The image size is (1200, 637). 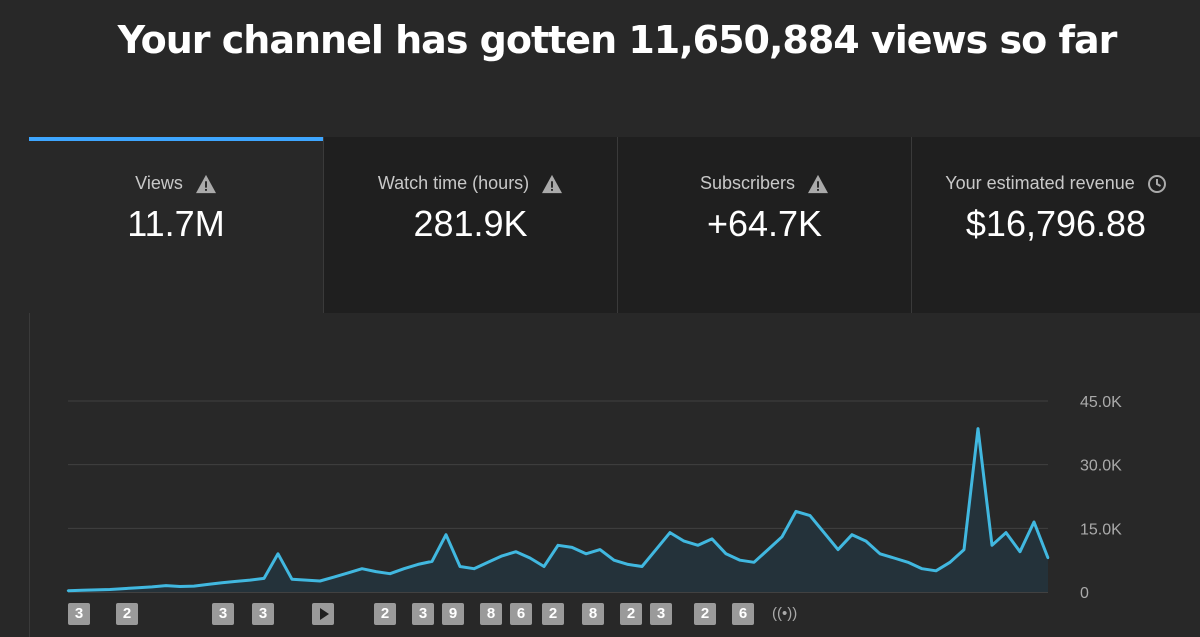 What do you see at coordinates (453, 614) in the screenshot?
I see `video-count-marker: 9` at bounding box center [453, 614].